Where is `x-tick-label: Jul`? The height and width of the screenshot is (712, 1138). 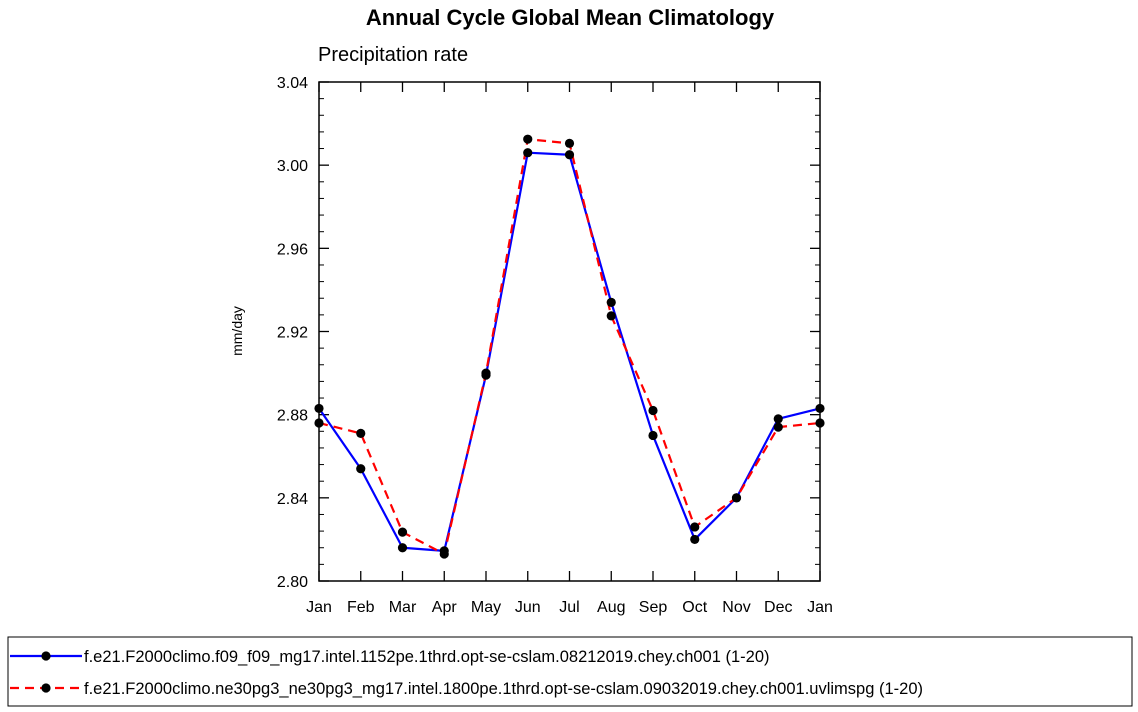
x-tick-label: Jul is located at coordinates (569, 607).